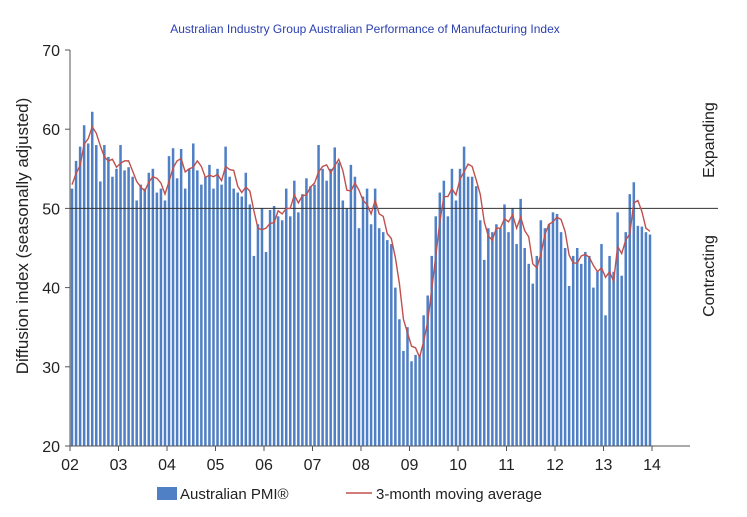 Image resolution: width=747 pixels, height=517 pixels. Describe the element at coordinates (313, 465) in the screenshot. I see `x-tick-label: 07` at that location.